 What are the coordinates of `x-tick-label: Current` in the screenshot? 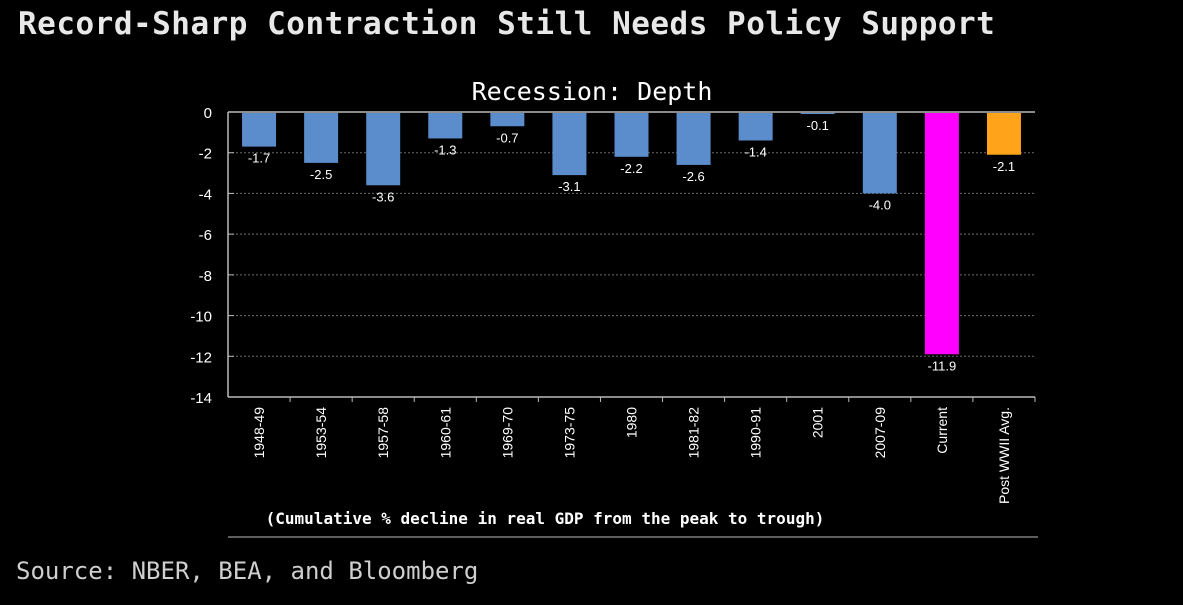 It's located at (942, 430).